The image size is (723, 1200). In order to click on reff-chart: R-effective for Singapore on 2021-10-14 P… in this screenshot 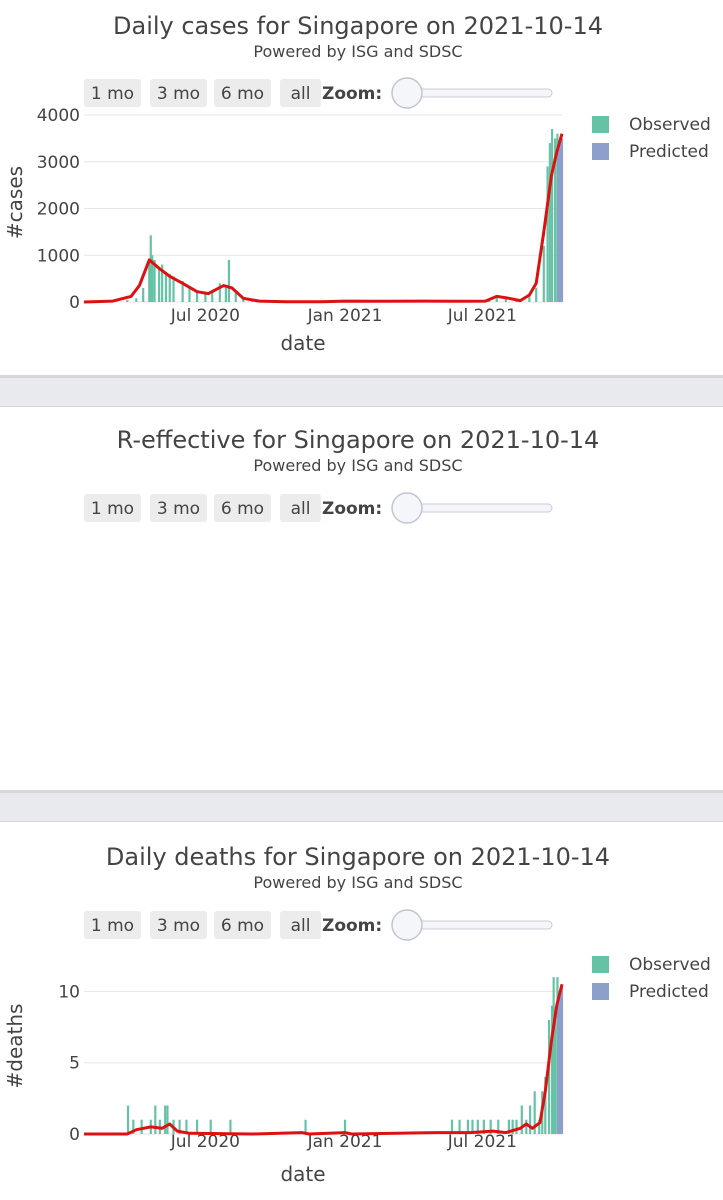, I will do `click(342, 475)`.